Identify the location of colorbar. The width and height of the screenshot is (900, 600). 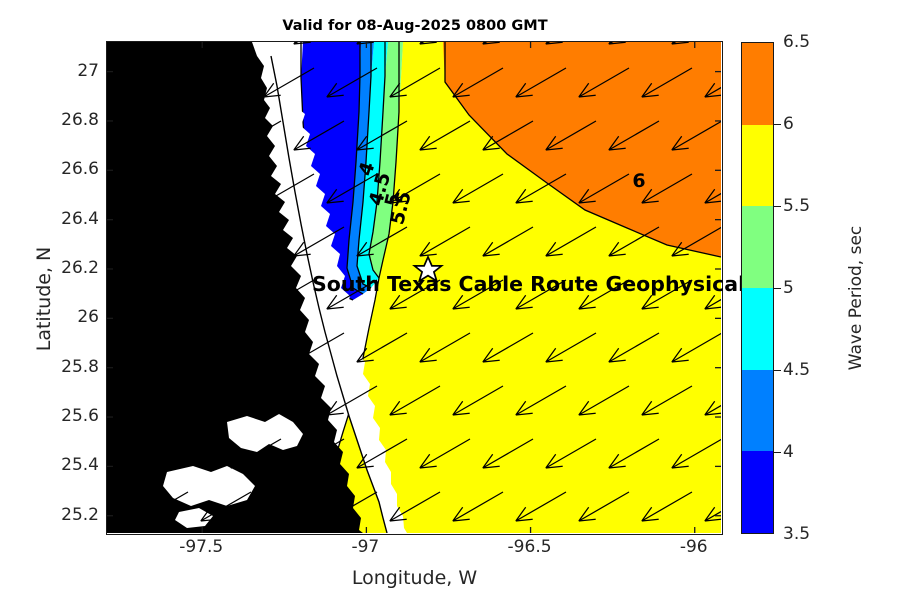
(757, 288).